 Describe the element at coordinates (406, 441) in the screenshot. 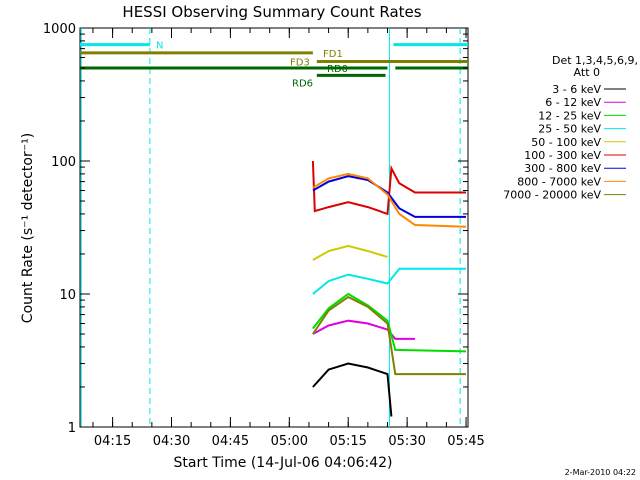

I see `x-tick-label: 05:30` at that location.